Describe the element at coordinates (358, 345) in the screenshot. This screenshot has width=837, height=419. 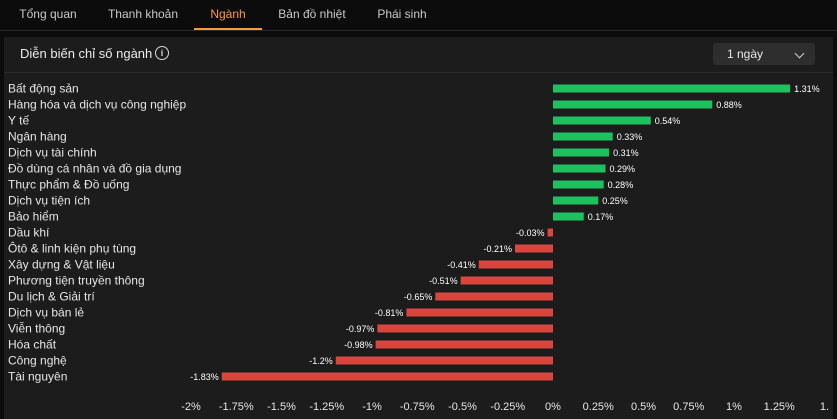
I see `bar-value-label: -0.98%` at that location.